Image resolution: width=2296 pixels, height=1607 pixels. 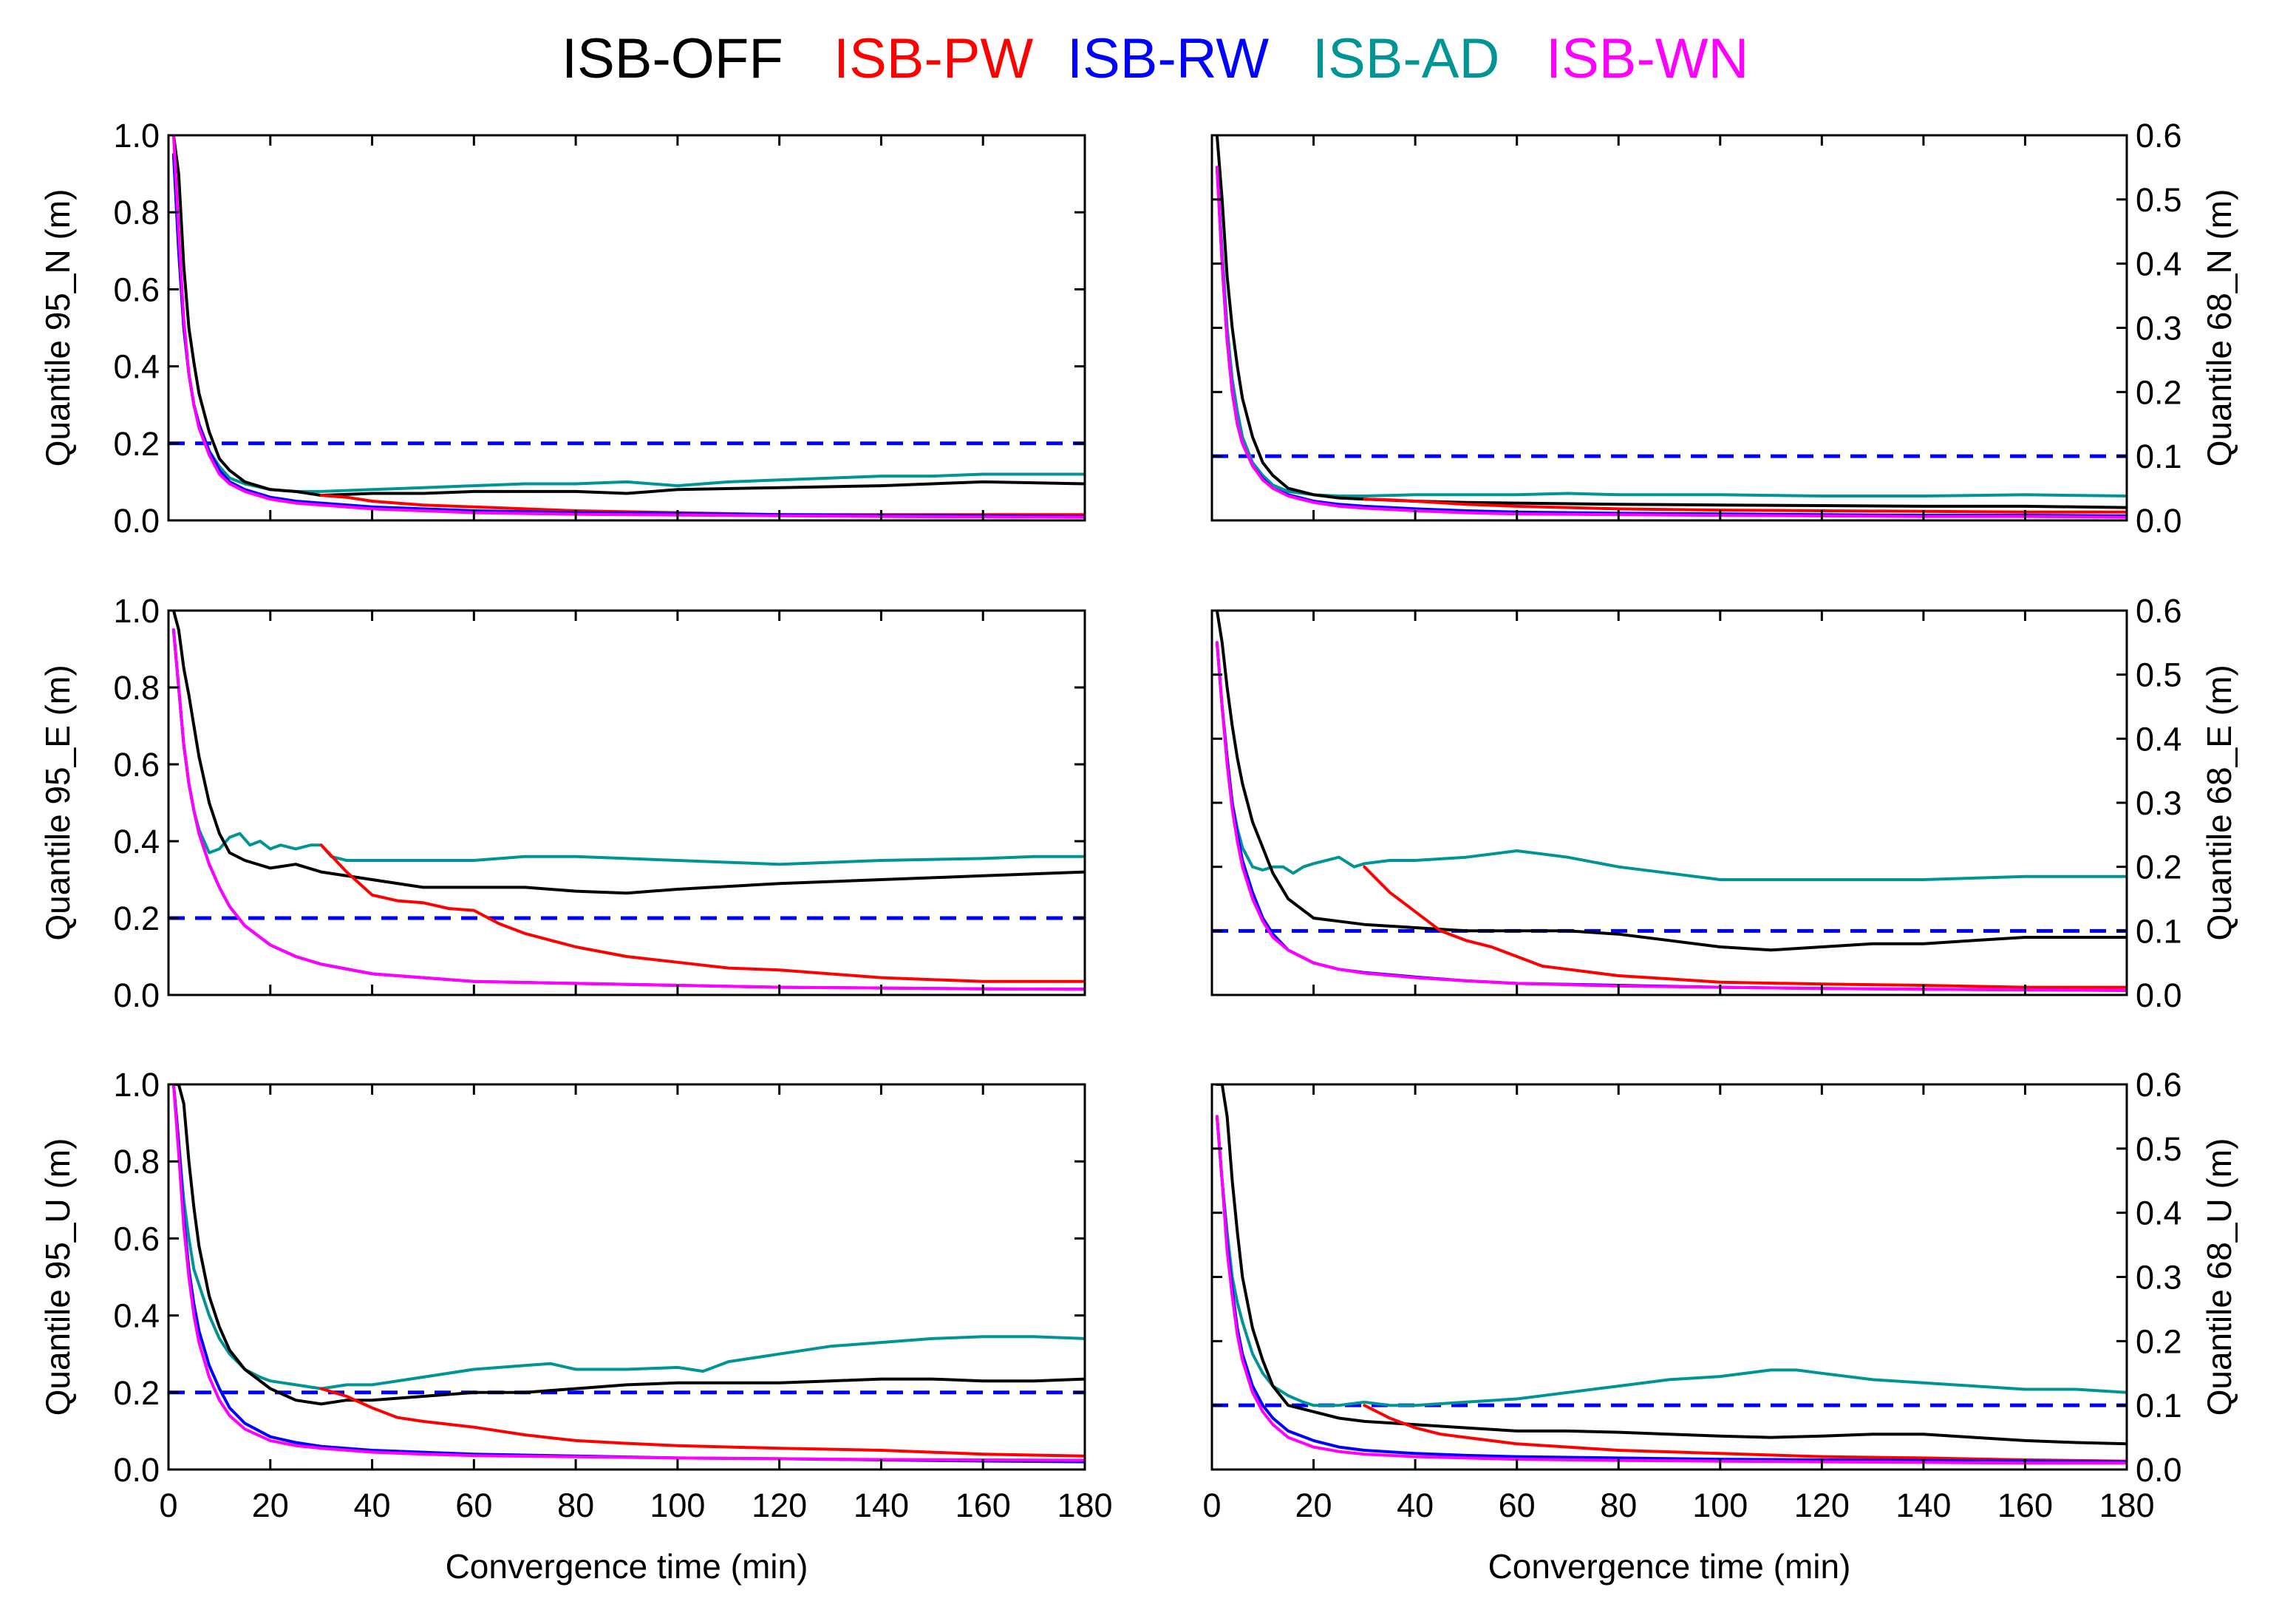 I want to click on legend-entry-isb-wn: ISB-WN, so click(x=1647, y=59).